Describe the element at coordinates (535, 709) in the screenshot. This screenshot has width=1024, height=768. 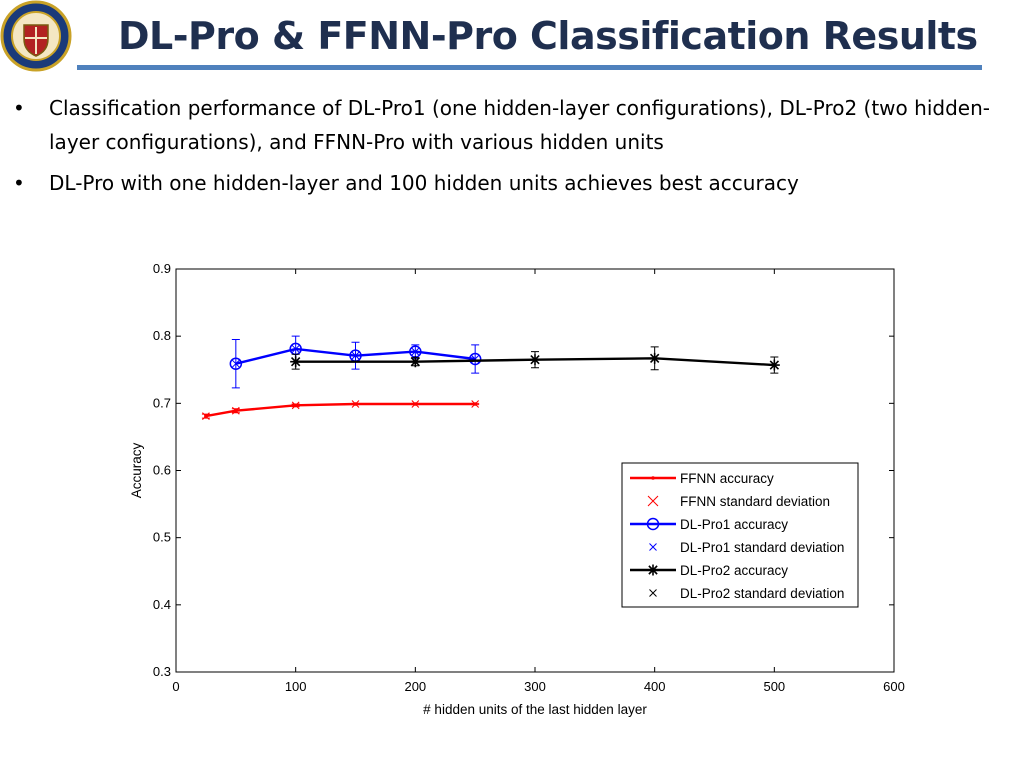
I see `x-axis-label: # hidden units of the last hidden layer` at that location.